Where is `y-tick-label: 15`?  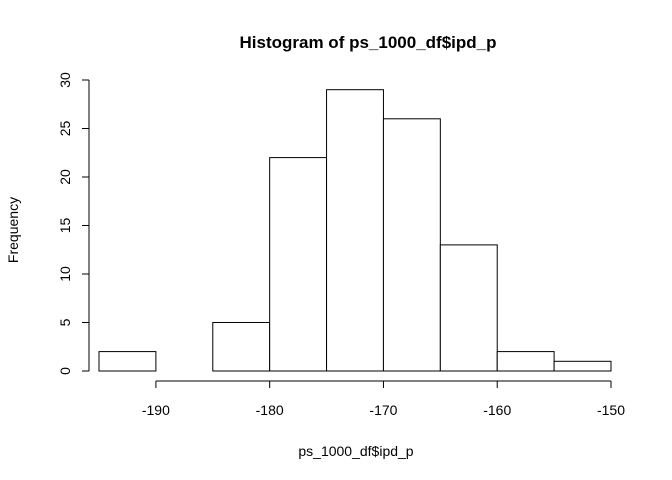 y-tick-label: 15 is located at coordinates (65, 226).